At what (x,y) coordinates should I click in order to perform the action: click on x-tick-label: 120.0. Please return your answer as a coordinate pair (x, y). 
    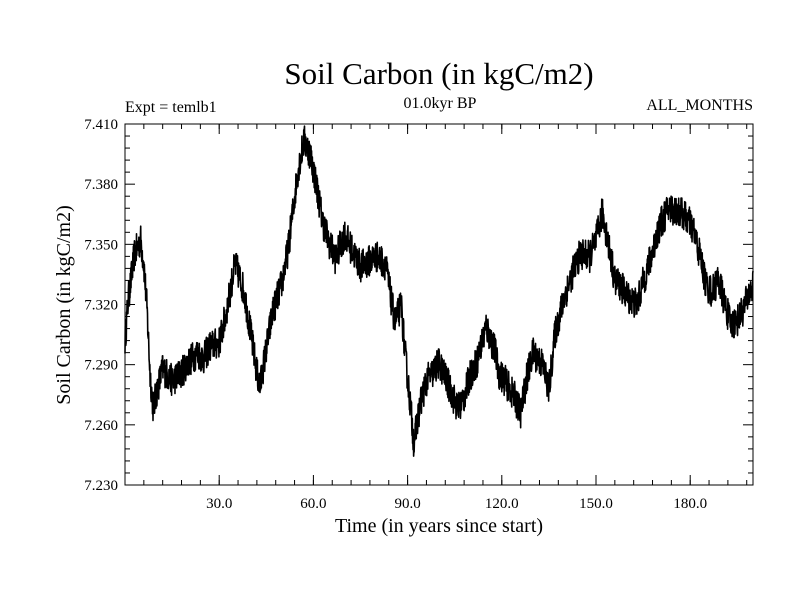
    Looking at the image, I should click on (502, 504).